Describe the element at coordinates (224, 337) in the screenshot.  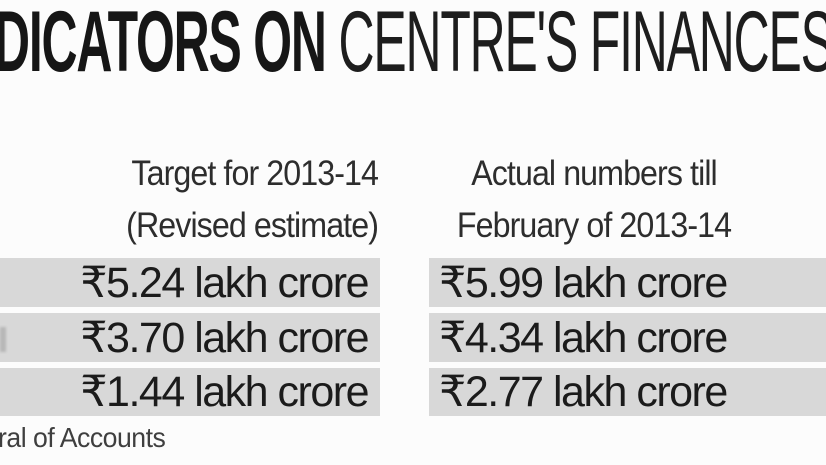
I see `value-row2-target: ₹3.70 lakh crore` at that location.